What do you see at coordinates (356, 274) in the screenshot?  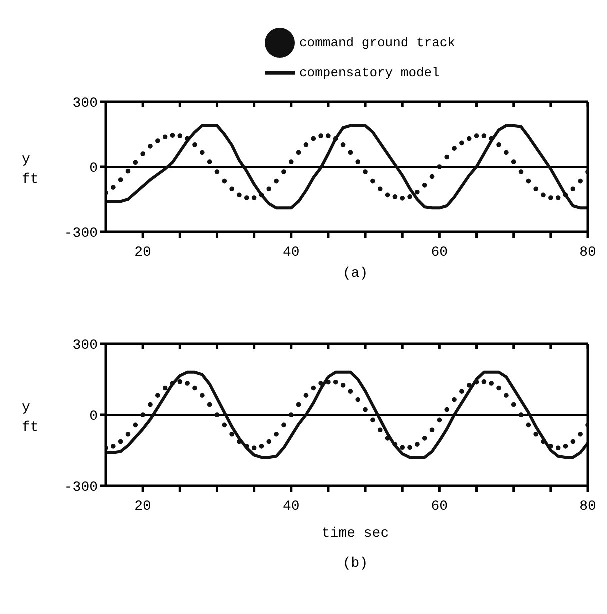 I see `text: (a)` at bounding box center [356, 274].